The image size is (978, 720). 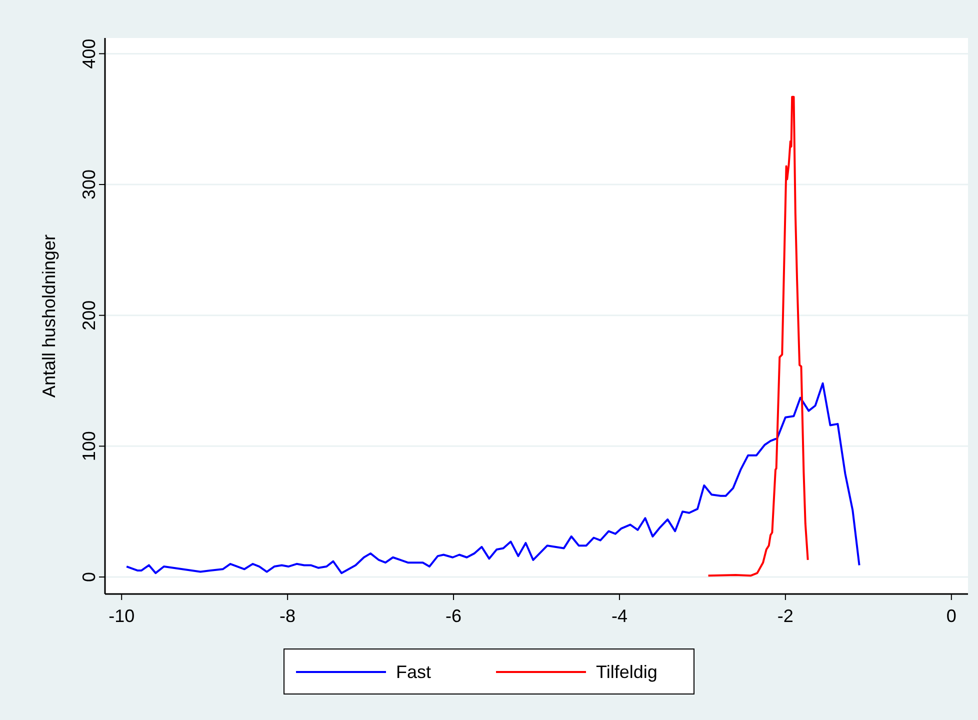 What do you see at coordinates (121, 616) in the screenshot?
I see `x-tick-label: -10` at bounding box center [121, 616].